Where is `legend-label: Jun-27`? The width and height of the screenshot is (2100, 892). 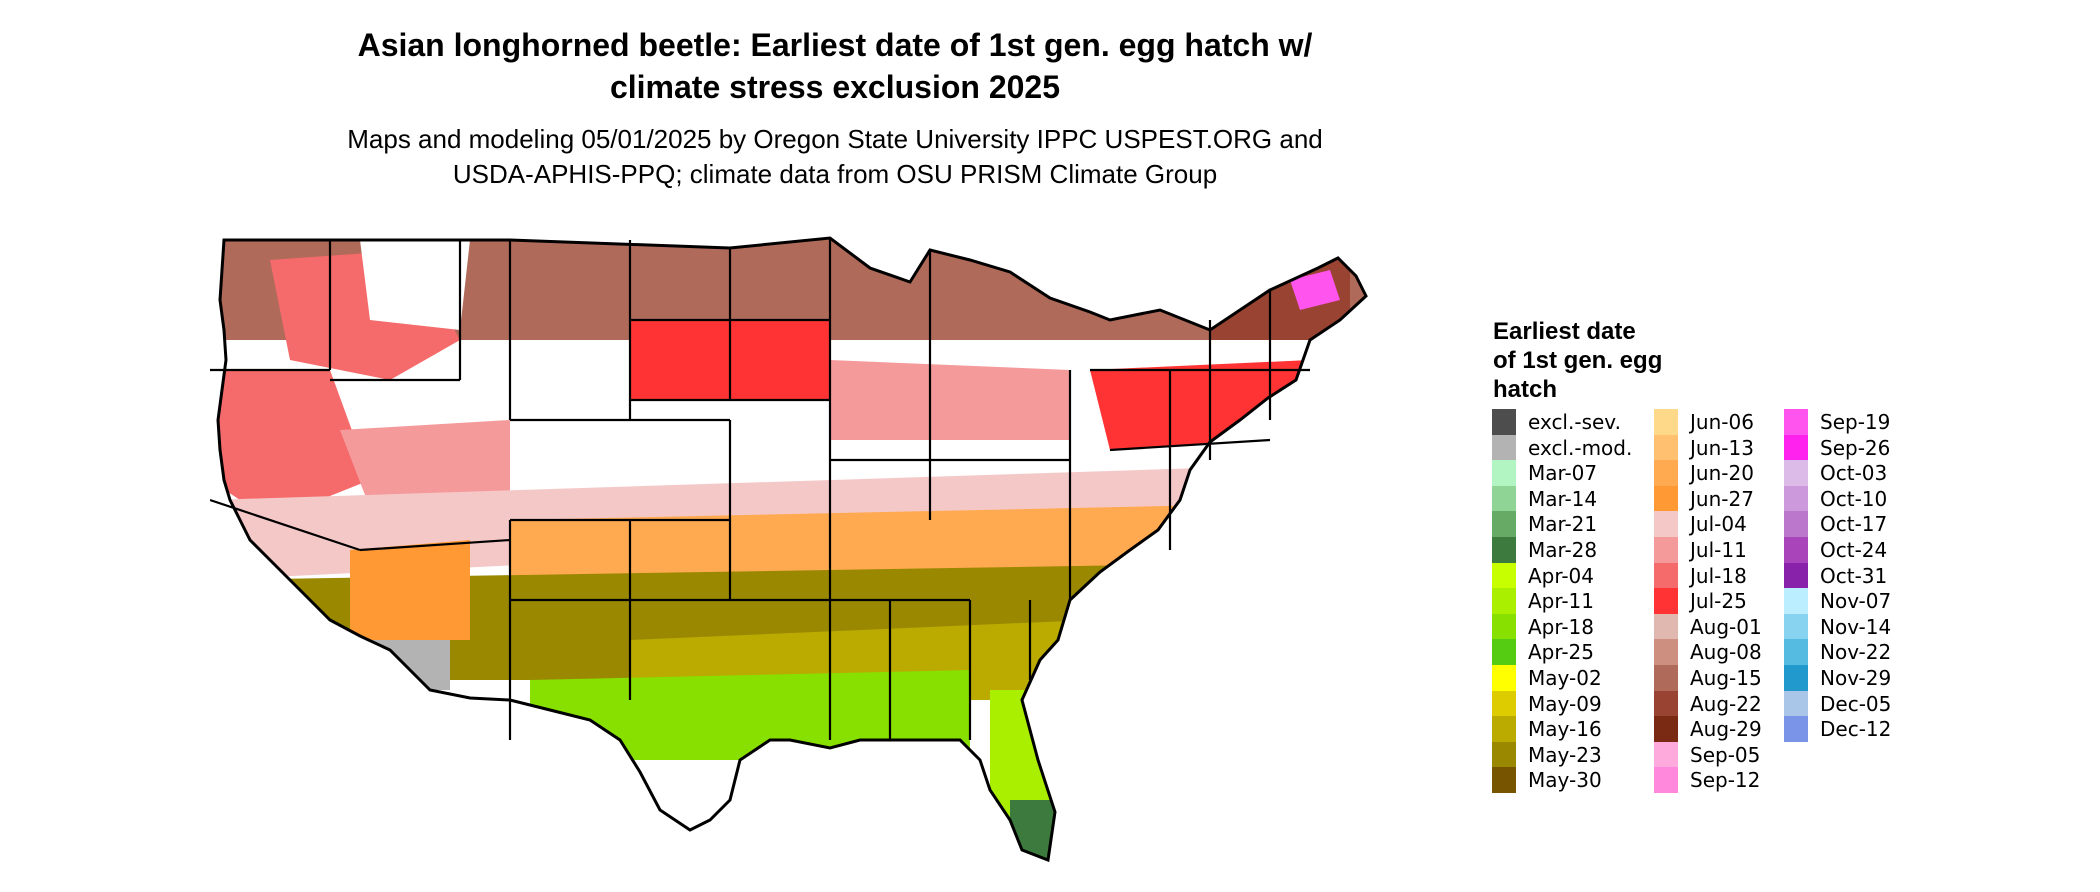 legend-label: Jun-27 is located at coordinates (1722, 498).